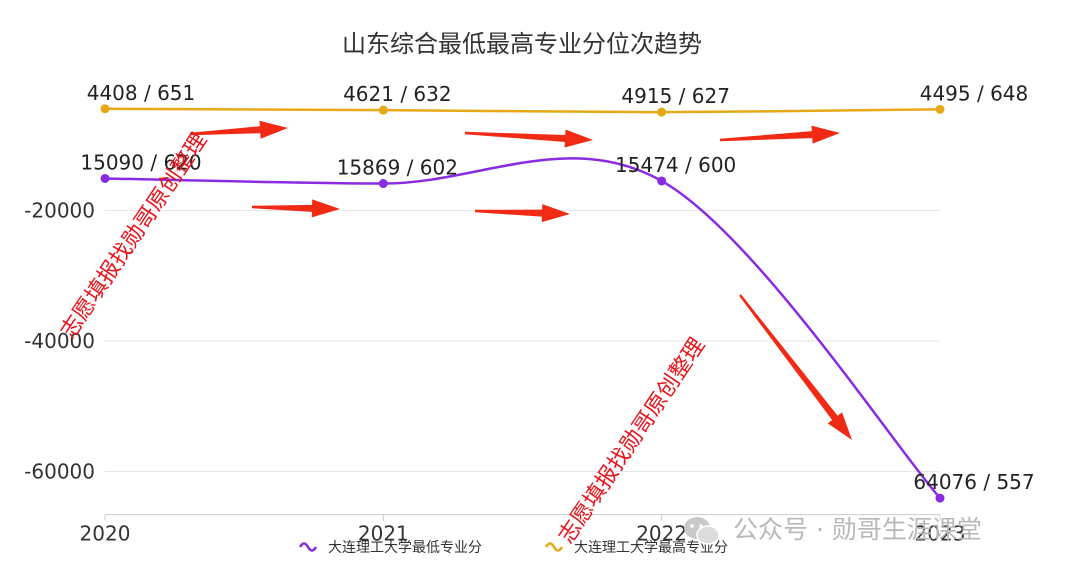 The image size is (1080, 576). What do you see at coordinates (383, 534) in the screenshot?
I see `x-tick-label: 2021` at bounding box center [383, 534].